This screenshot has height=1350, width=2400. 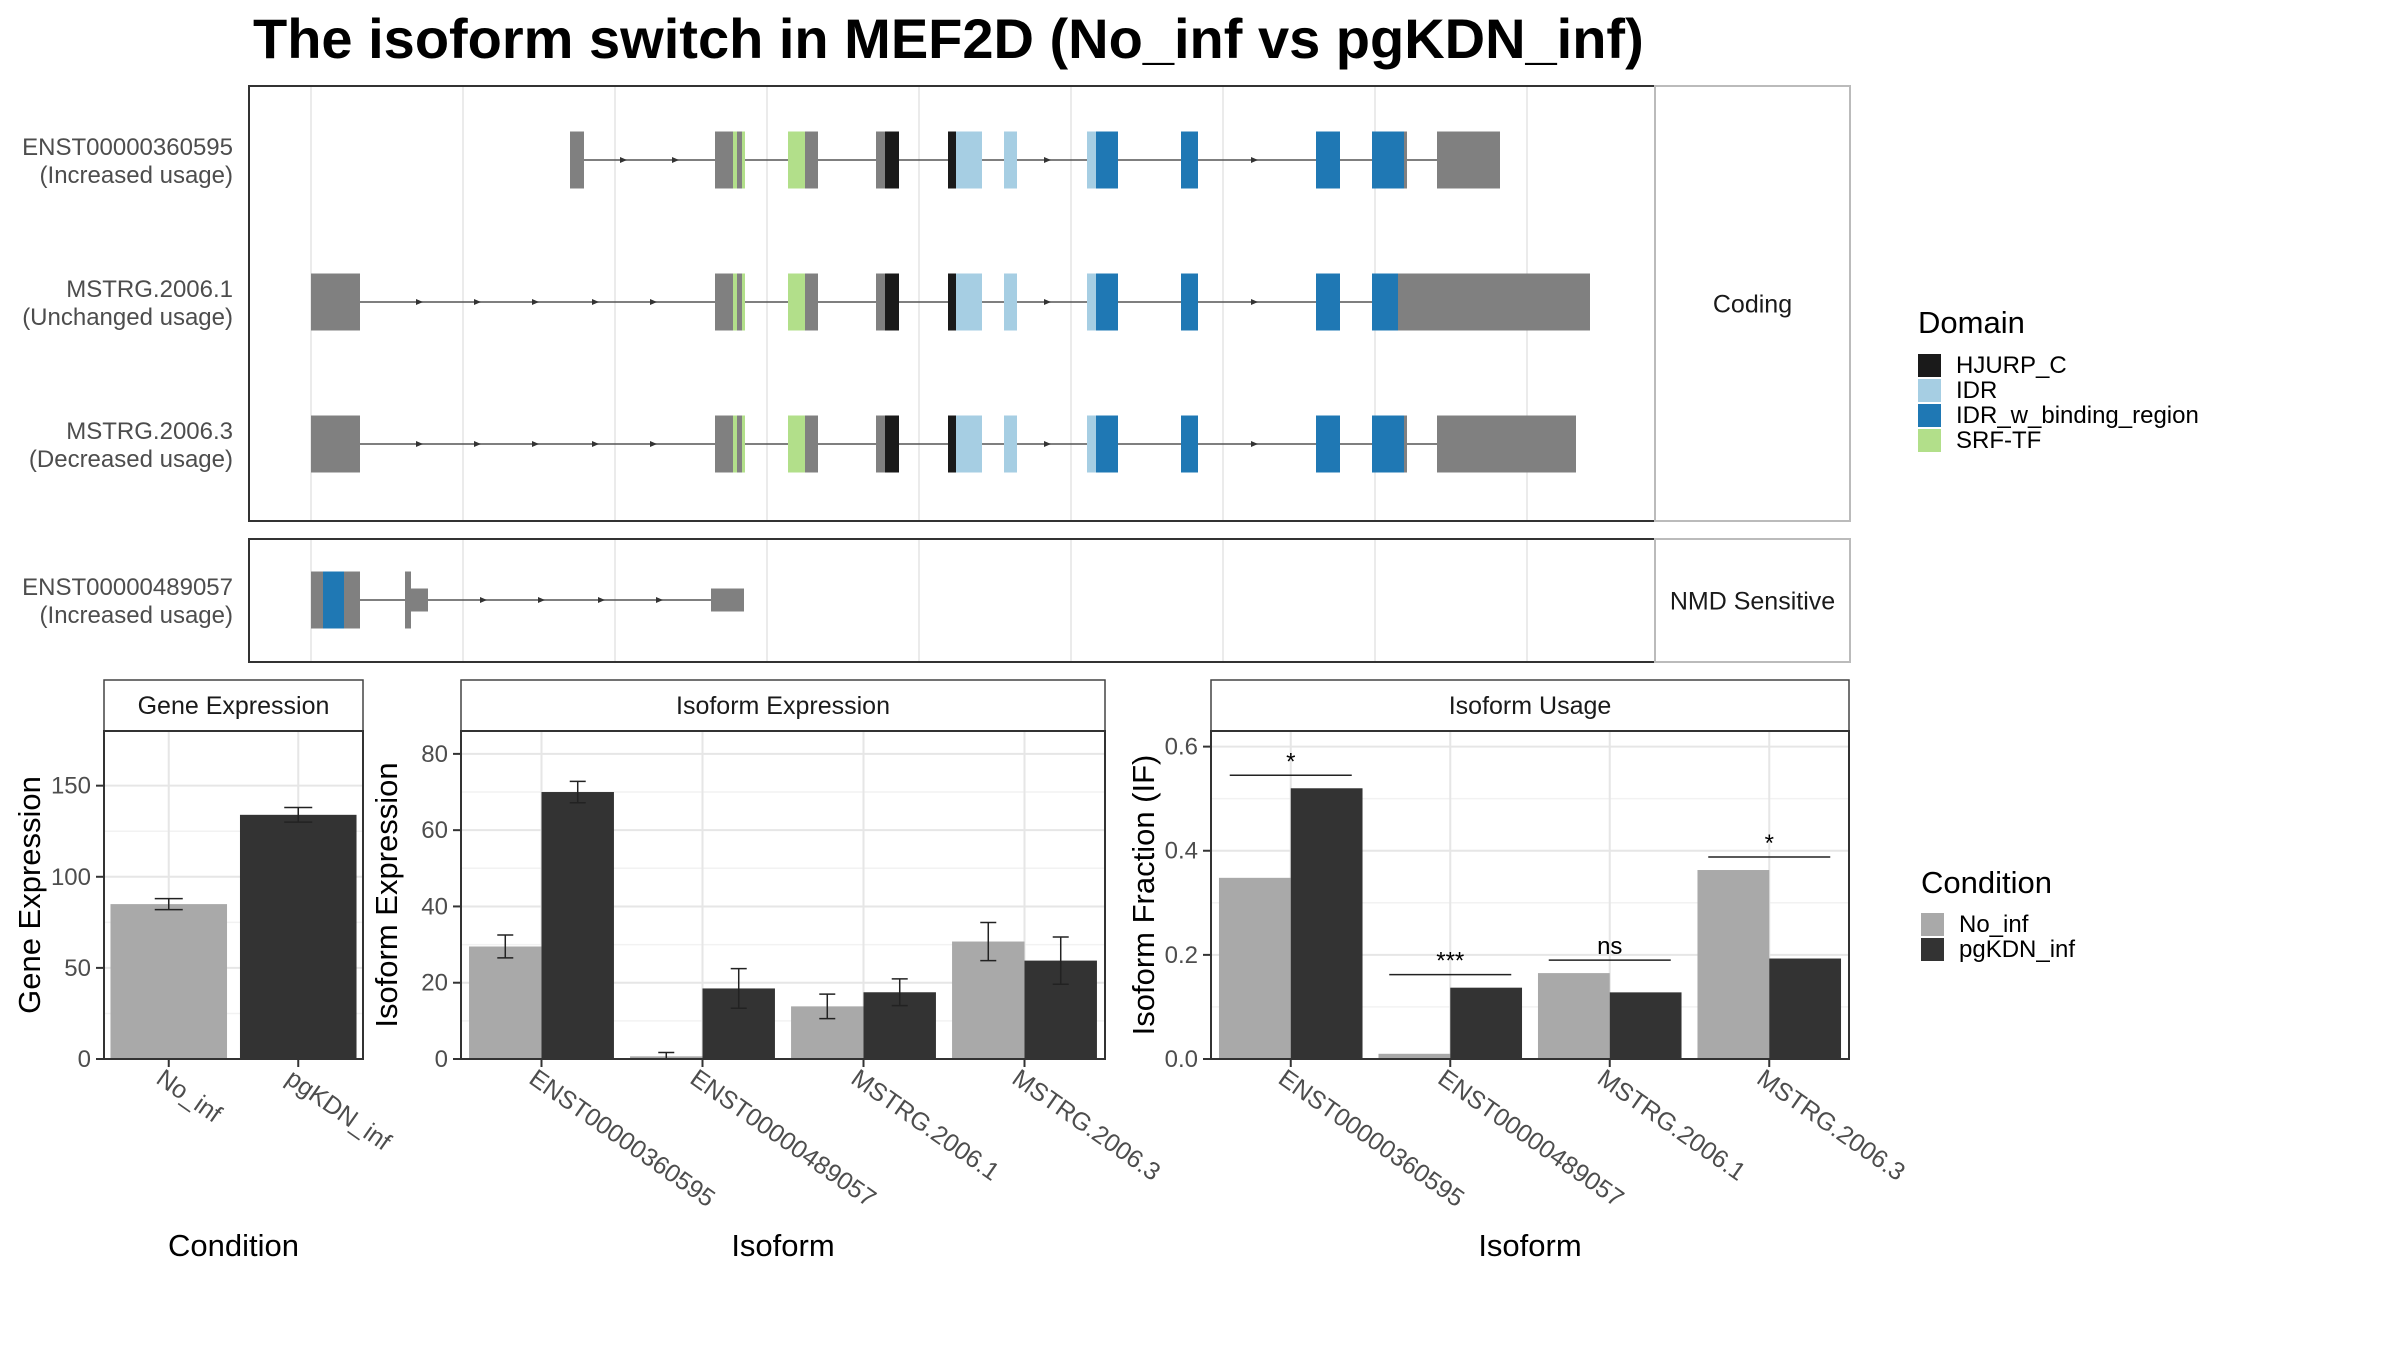 I want to click on domain-SRF-TF, so click(x=796, y=444).